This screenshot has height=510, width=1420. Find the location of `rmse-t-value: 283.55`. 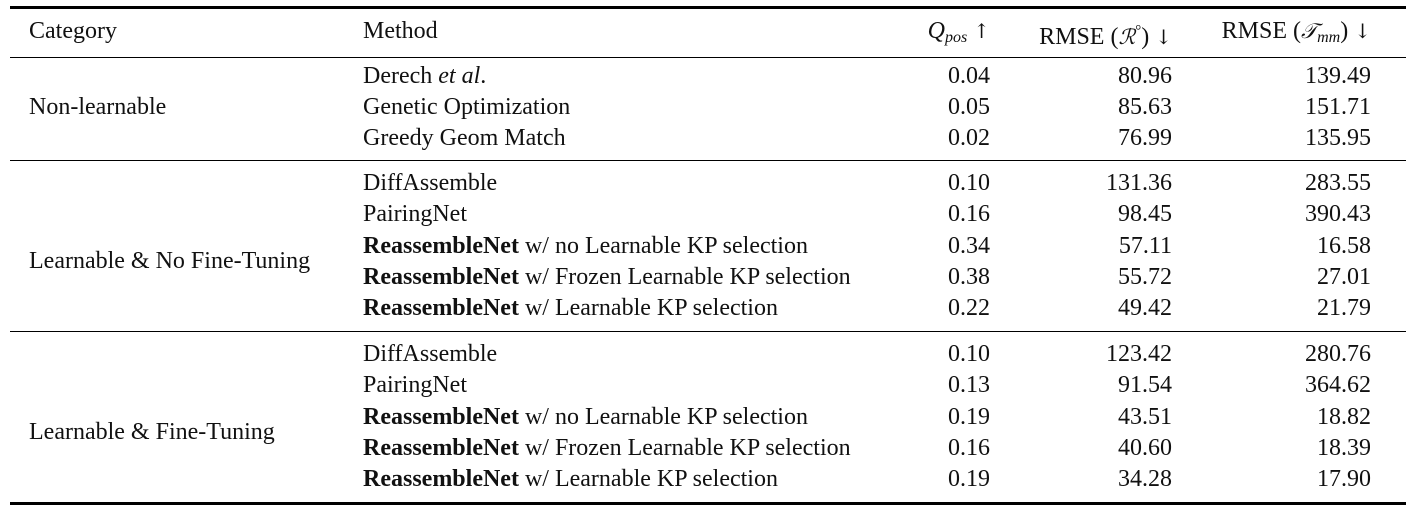

rmse-t-value: 283.55 is located at coordinates (1338, 183).